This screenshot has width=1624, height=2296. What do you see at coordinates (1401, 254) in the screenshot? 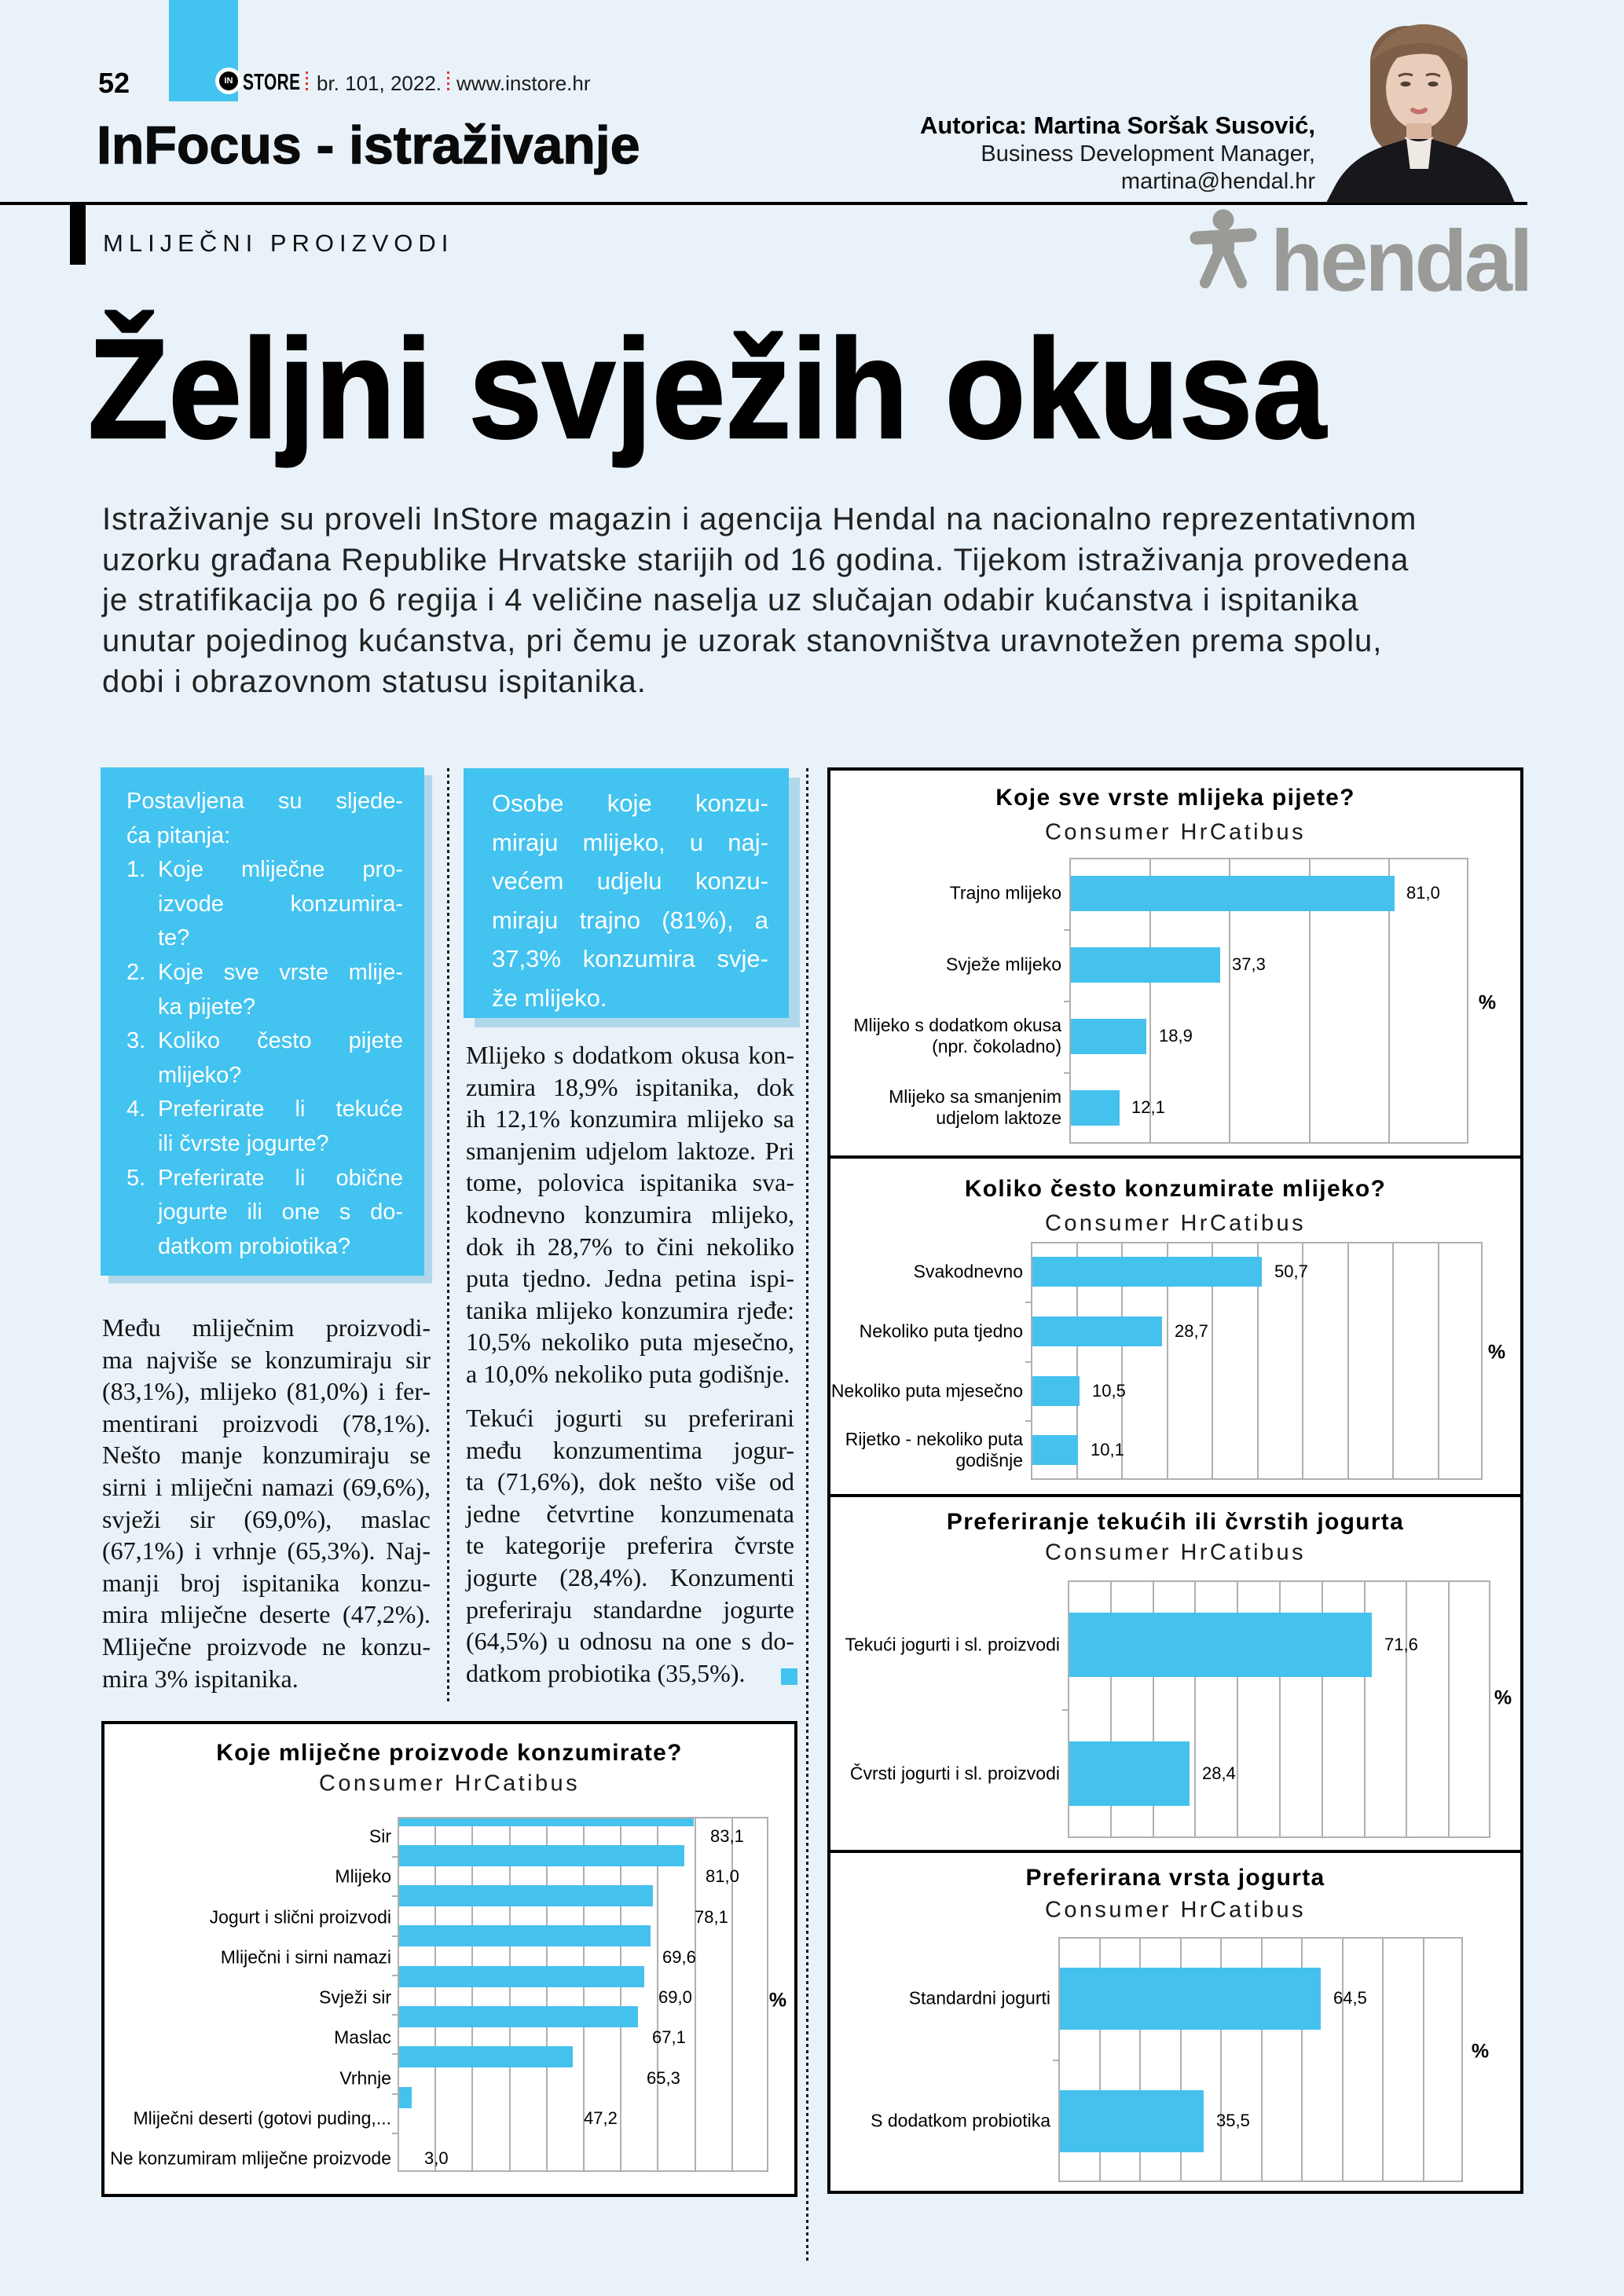
I see `svg-text: hendal` at bounding box center [1401, 254].